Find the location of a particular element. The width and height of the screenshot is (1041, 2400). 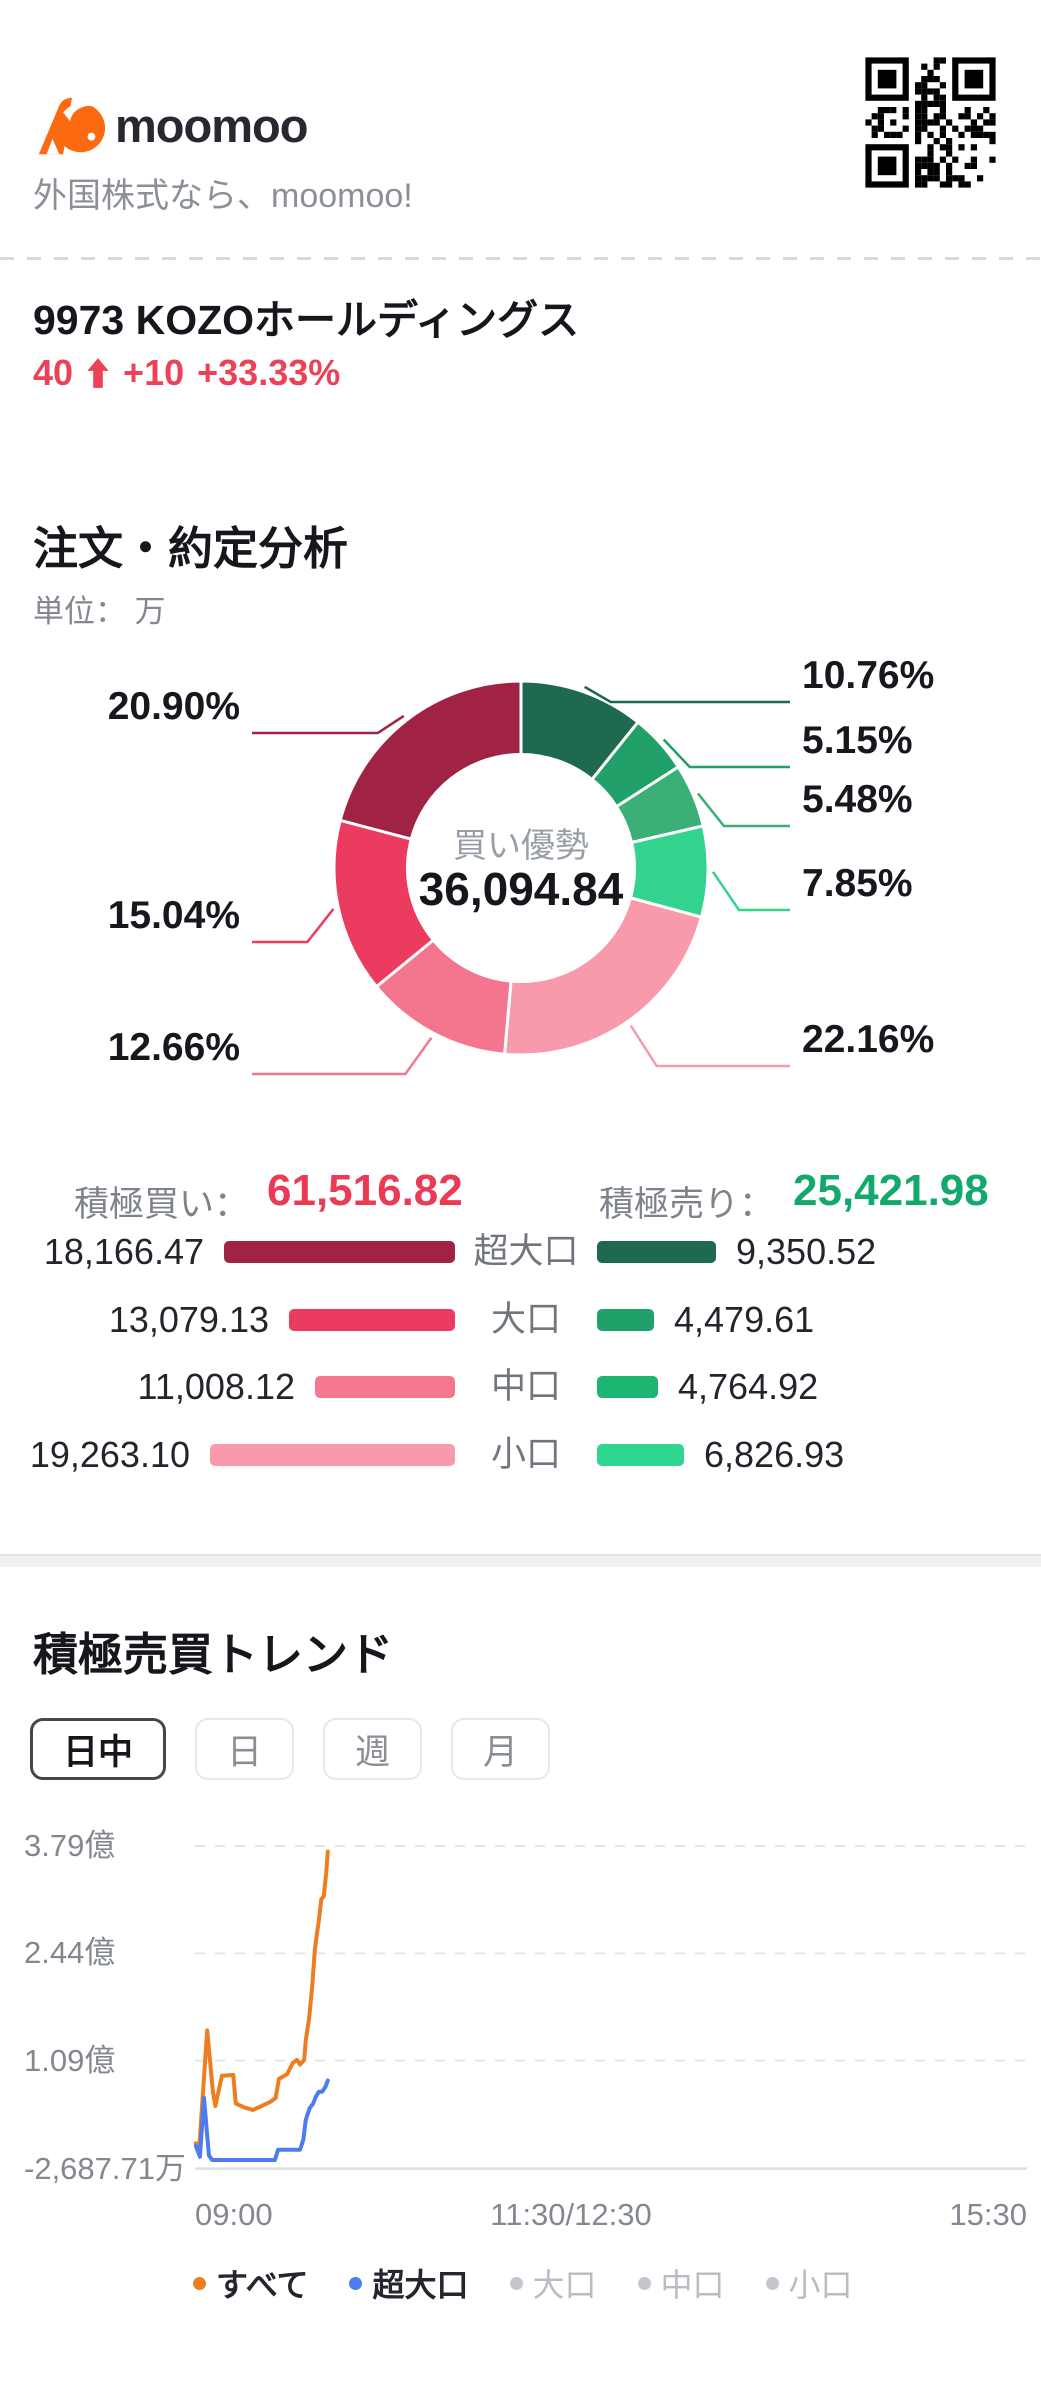

buy-bar-超大口 is located at coordinates (339, 1252).